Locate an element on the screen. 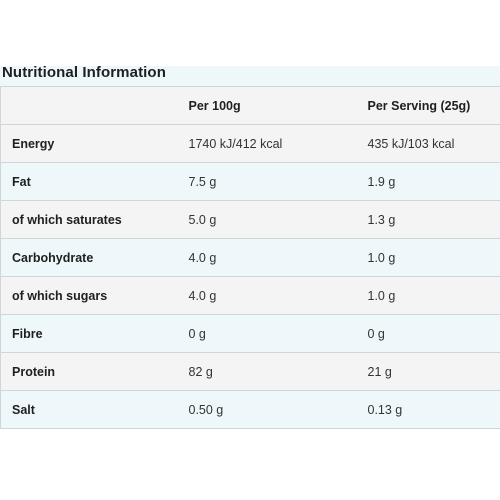 The width and height of the screenshot is (500, 500). table-row-carbohydrate: Carbohydrate 4.0 g 1.0 g is located at coordinates (250, 257).